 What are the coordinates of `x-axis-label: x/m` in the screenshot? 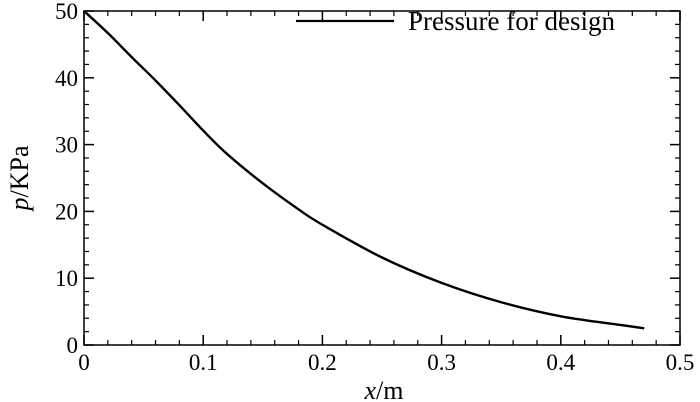 It's located at (384, 389).